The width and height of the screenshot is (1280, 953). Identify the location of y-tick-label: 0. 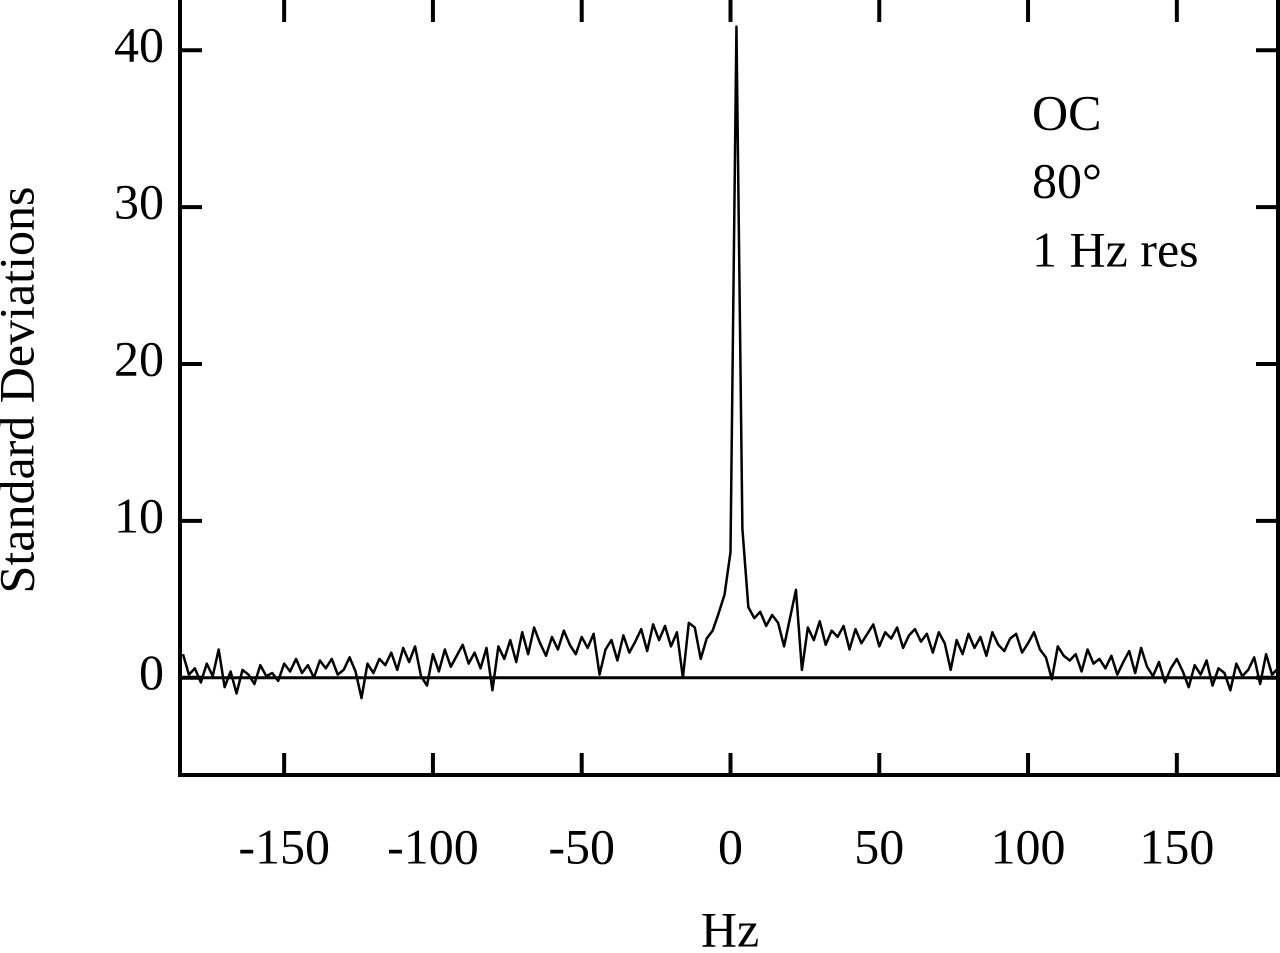
(151, 672).